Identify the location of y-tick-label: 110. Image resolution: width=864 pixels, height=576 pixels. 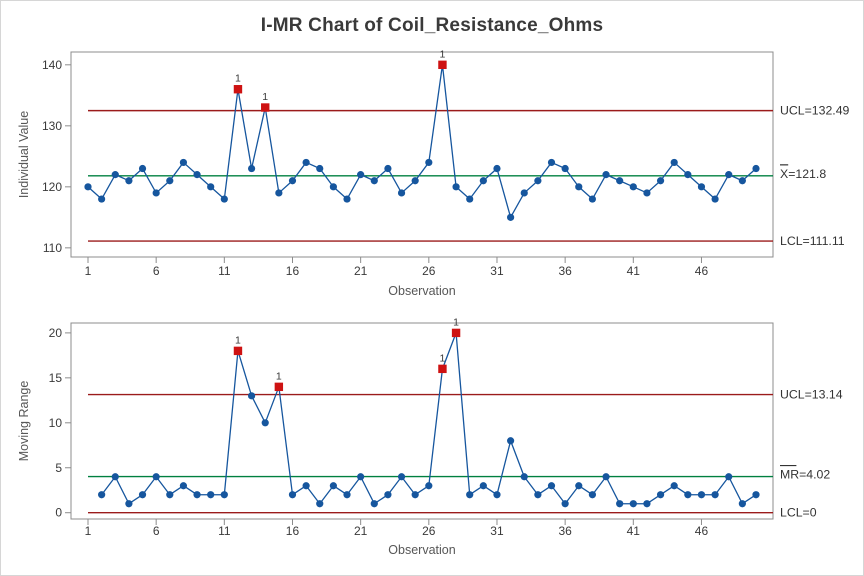
(52, 248).